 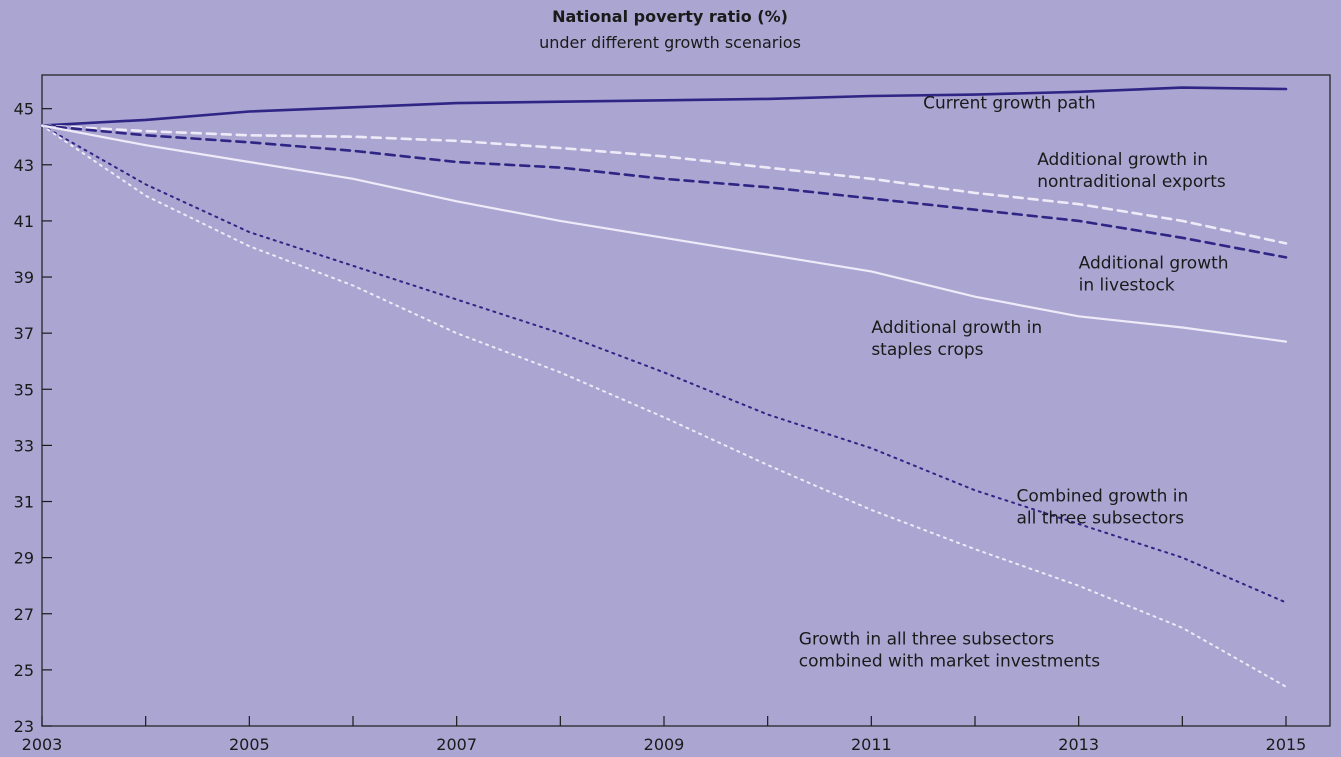 I want to click on y-tick-label: 33, so click(x=24, y=445).